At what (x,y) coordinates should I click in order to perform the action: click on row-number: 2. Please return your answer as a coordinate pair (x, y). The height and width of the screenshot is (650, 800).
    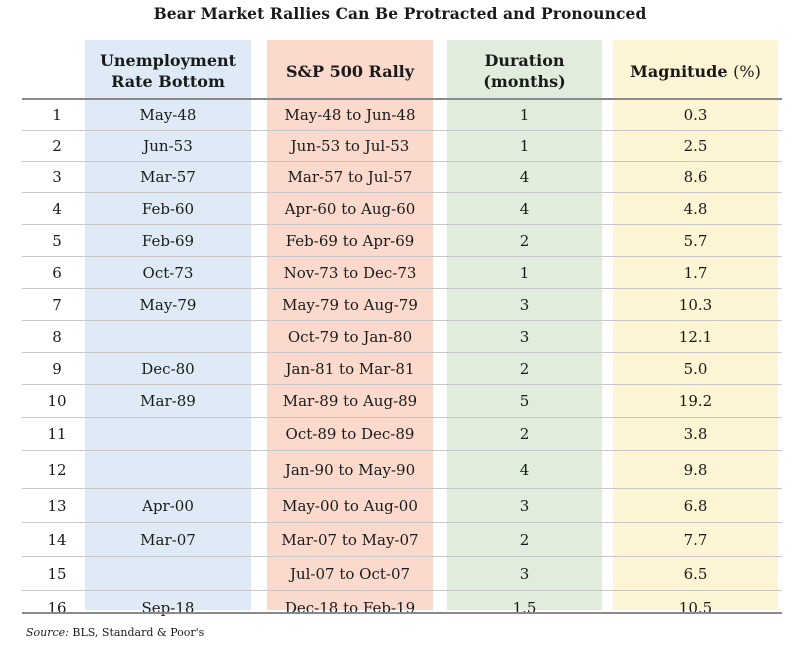
    Looking at the image, I should click on (57, 146).